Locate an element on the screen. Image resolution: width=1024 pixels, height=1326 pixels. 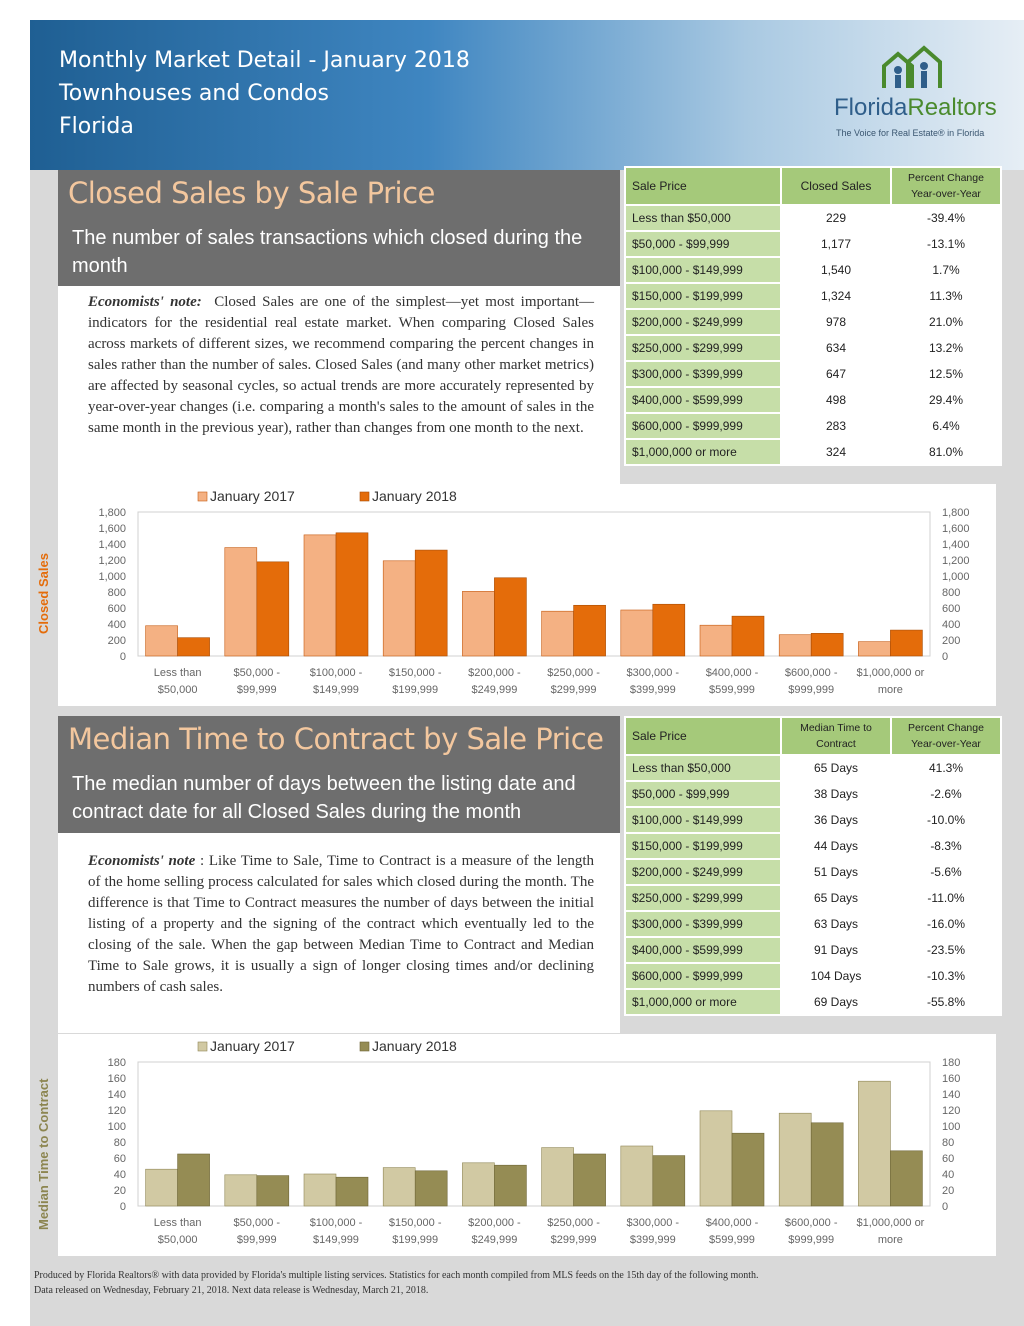
closed-sales-title: Closed Sales by Sale Price is located at coordinates (251, 193).